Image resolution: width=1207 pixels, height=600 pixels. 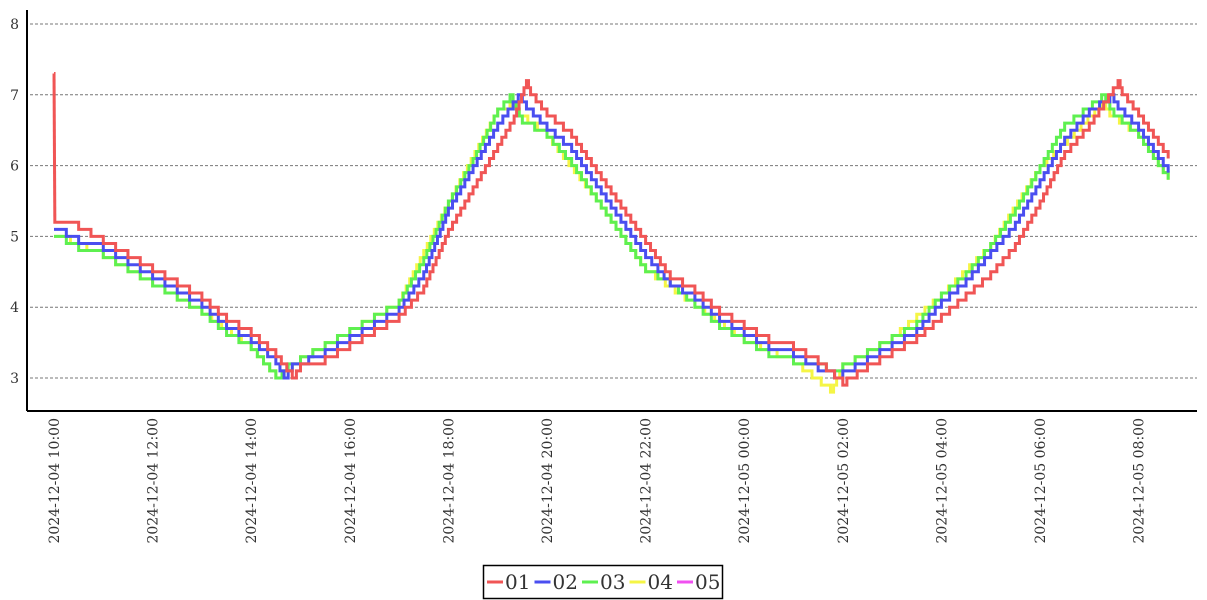 I want to click on x-tick-label: 2024-12-05 02:00, so click(x=844, y=481).